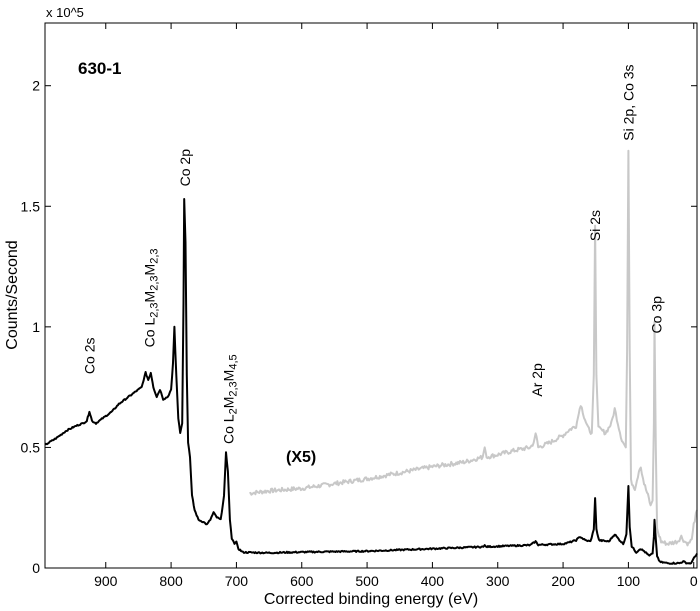 This screenshot has height=611, width=700. Describe the element at coordinates (36, 568) in the screenshot. I see `y-tick-label: 0` at that location.